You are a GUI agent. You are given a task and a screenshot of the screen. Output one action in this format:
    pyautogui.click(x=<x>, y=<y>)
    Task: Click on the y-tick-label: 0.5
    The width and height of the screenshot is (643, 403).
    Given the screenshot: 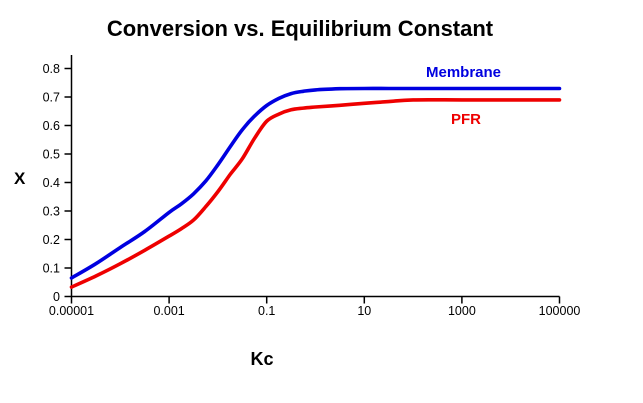 What is the action you would take?
    pyautogui.click(x=51, y=155)
    